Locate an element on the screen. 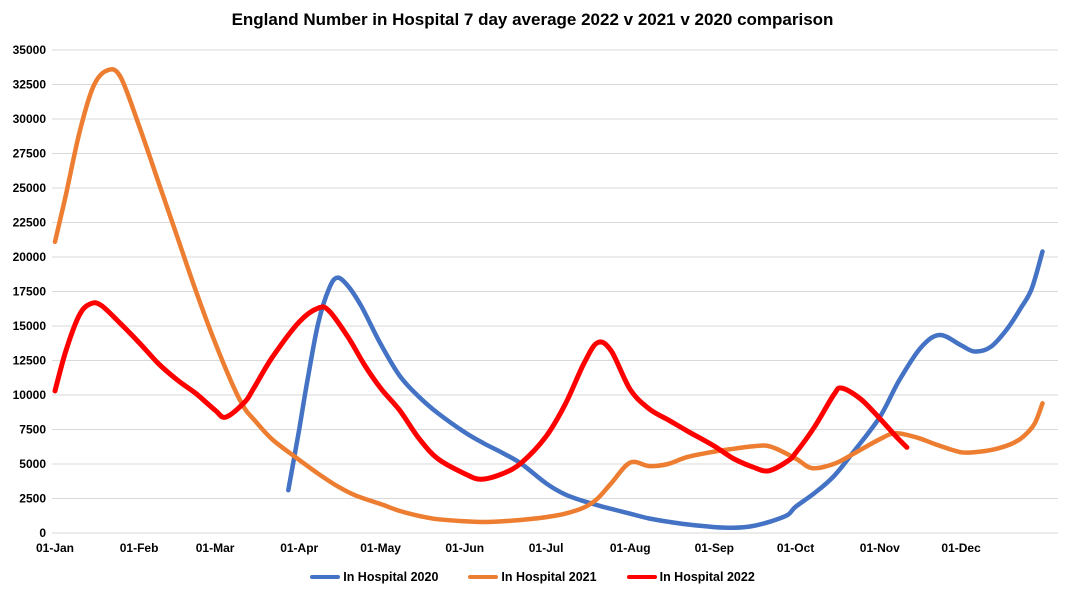 Image resolution: width=1065 pixels, height=600 pixels. y-tick-label: 5000 is located at coordinates (32, 464).